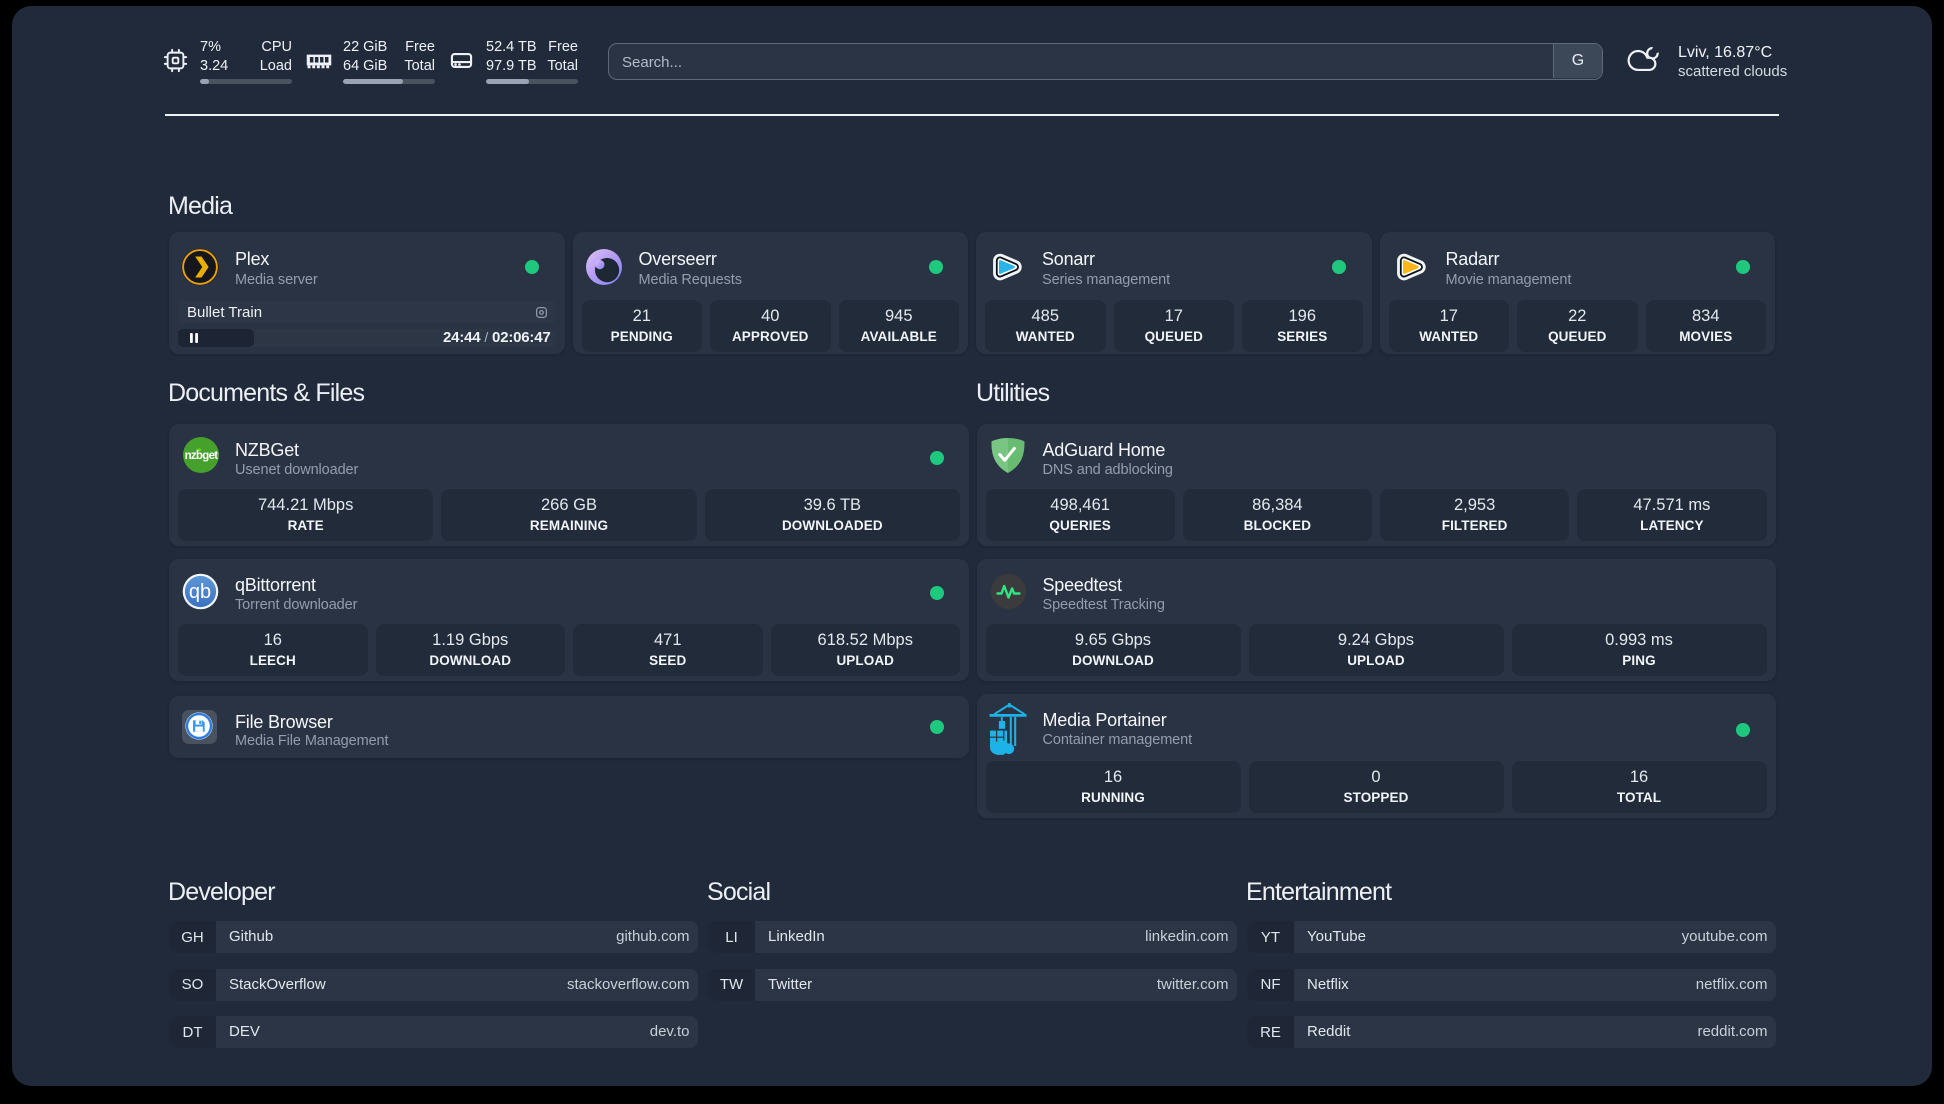 This screenshot has width=1944, height=1104. I want to click on svg-text: qb, so click(200, 592).